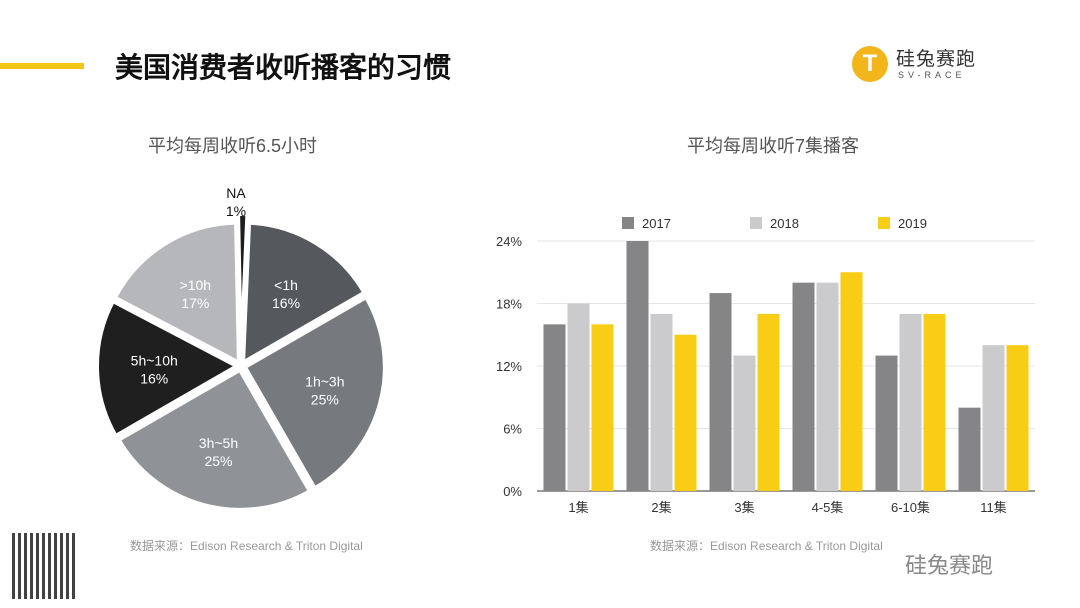 The width and height of the screenshot is (1080, 608). What do you see at coordinates (912, 223) in the screenshot?
I see `legend-label: 2019` at bounding box center [912, 223].